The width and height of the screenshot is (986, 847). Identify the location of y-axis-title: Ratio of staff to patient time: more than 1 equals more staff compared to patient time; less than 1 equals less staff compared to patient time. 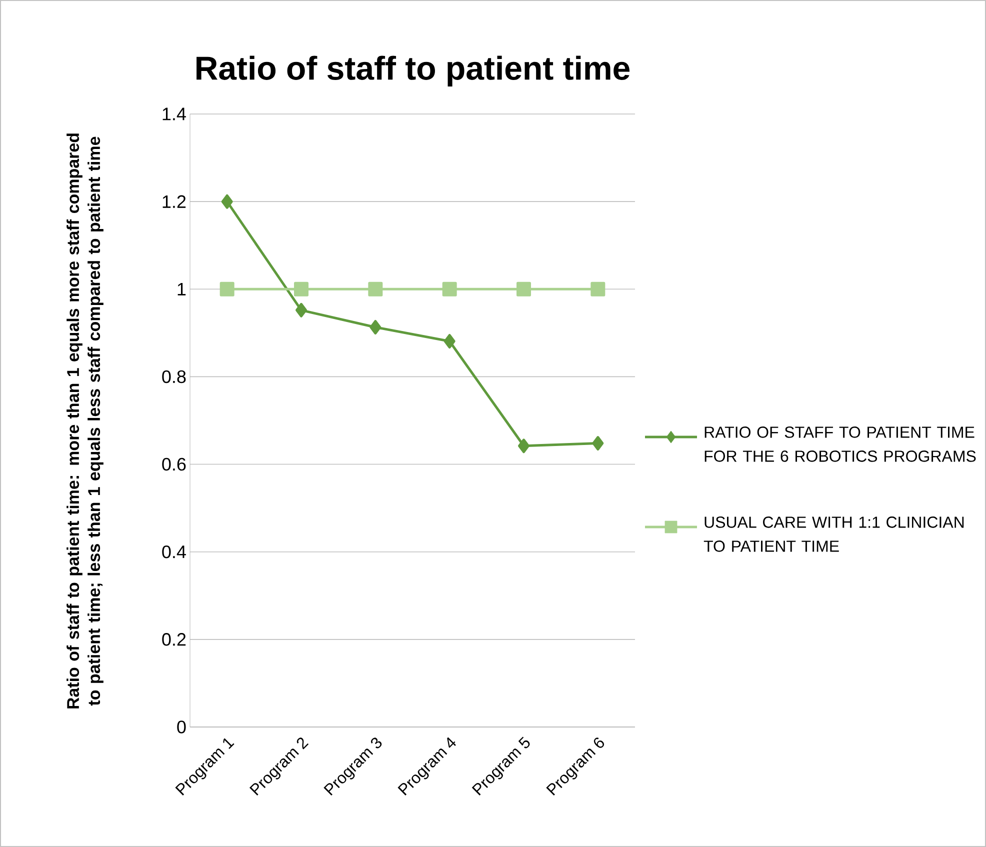
(85, 421).